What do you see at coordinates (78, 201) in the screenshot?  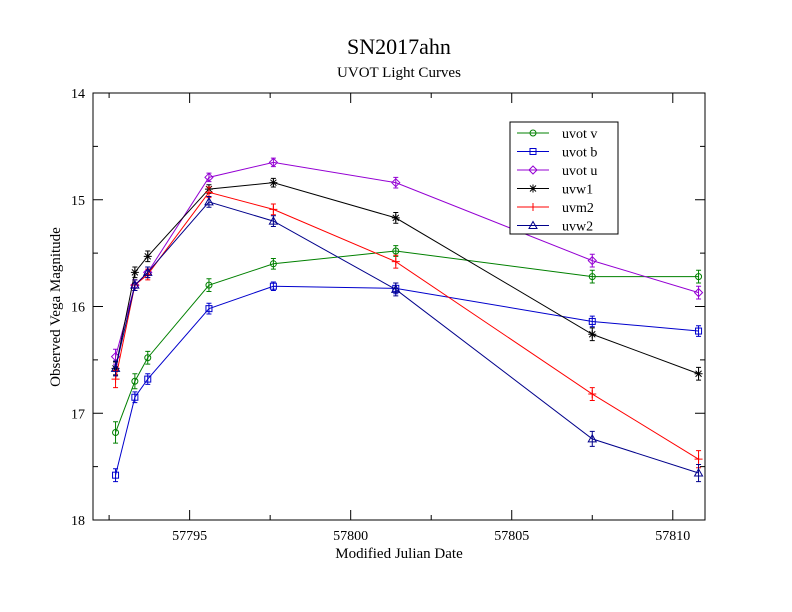 I see `y-tick-label: 15` at bounding box center [78, 201].